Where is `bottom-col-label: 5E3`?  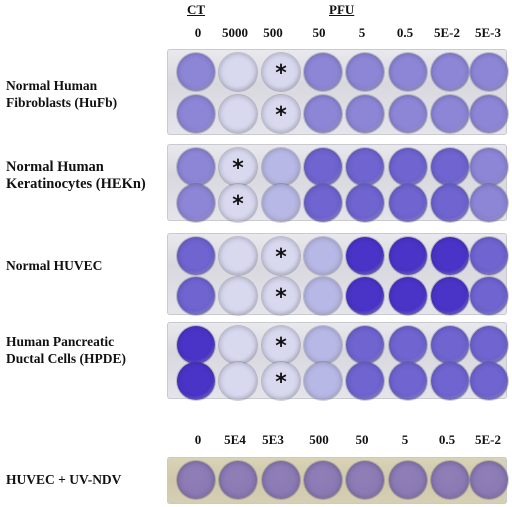 bottom-col-label: 5E3 is located at coordinates (273, 439).